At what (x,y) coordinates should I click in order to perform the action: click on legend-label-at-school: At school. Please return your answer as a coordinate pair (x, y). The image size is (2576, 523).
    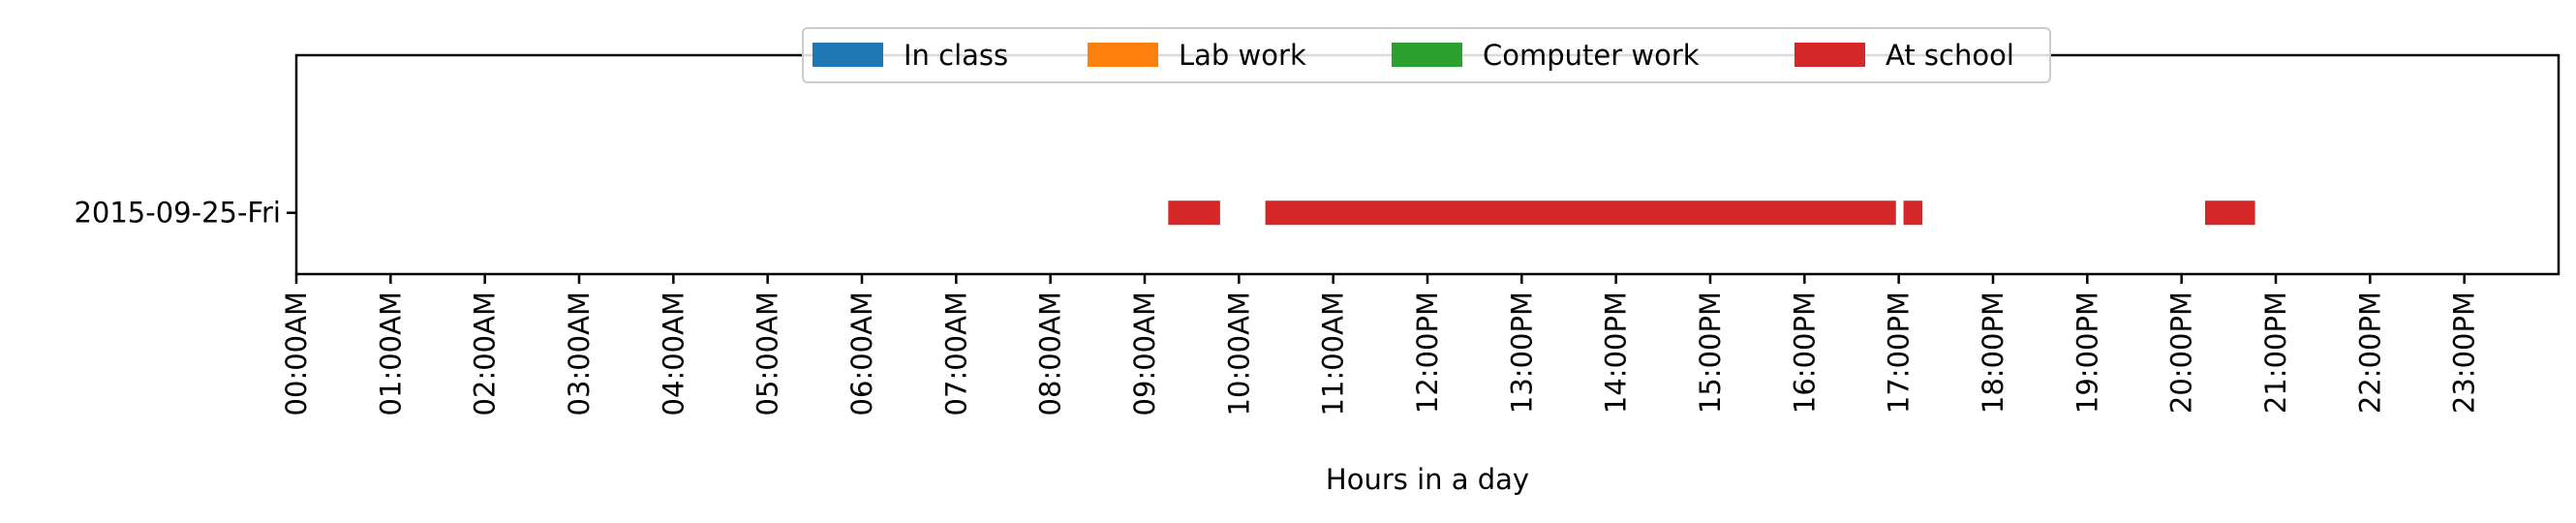
    Looking at the image, I should click on (1950, 55).